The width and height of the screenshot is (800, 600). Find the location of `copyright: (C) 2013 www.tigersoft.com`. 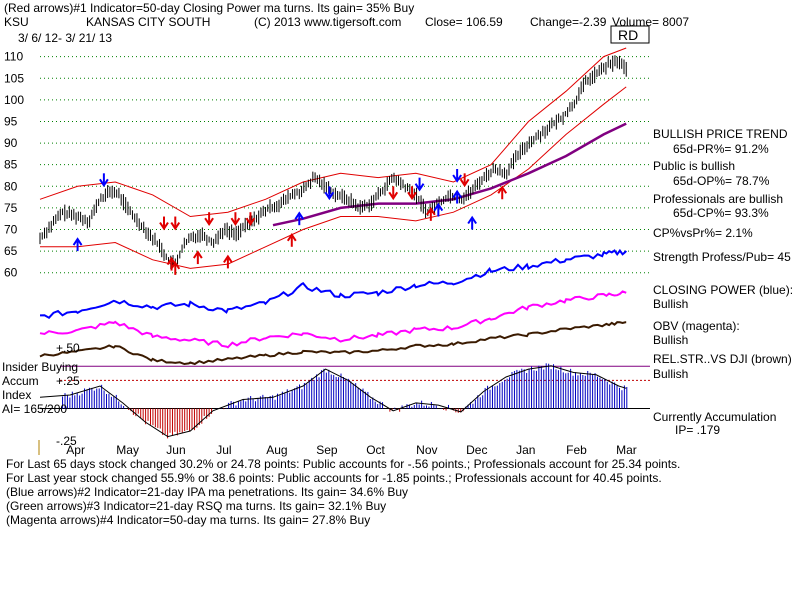

copyright: (C) 2013 www.tigersoft.com is located at coordinates (327, 22).